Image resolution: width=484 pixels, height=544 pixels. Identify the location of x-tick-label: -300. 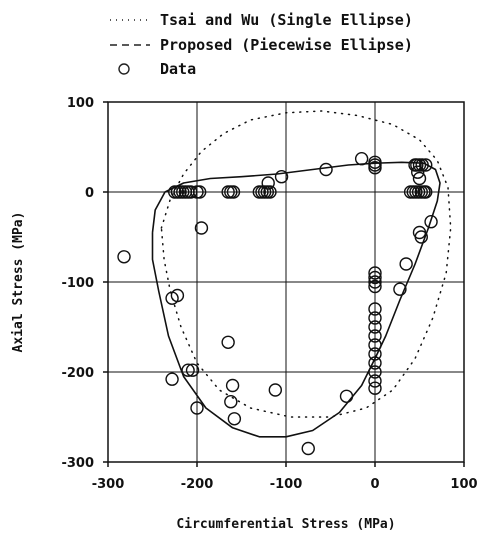
(108, 484).